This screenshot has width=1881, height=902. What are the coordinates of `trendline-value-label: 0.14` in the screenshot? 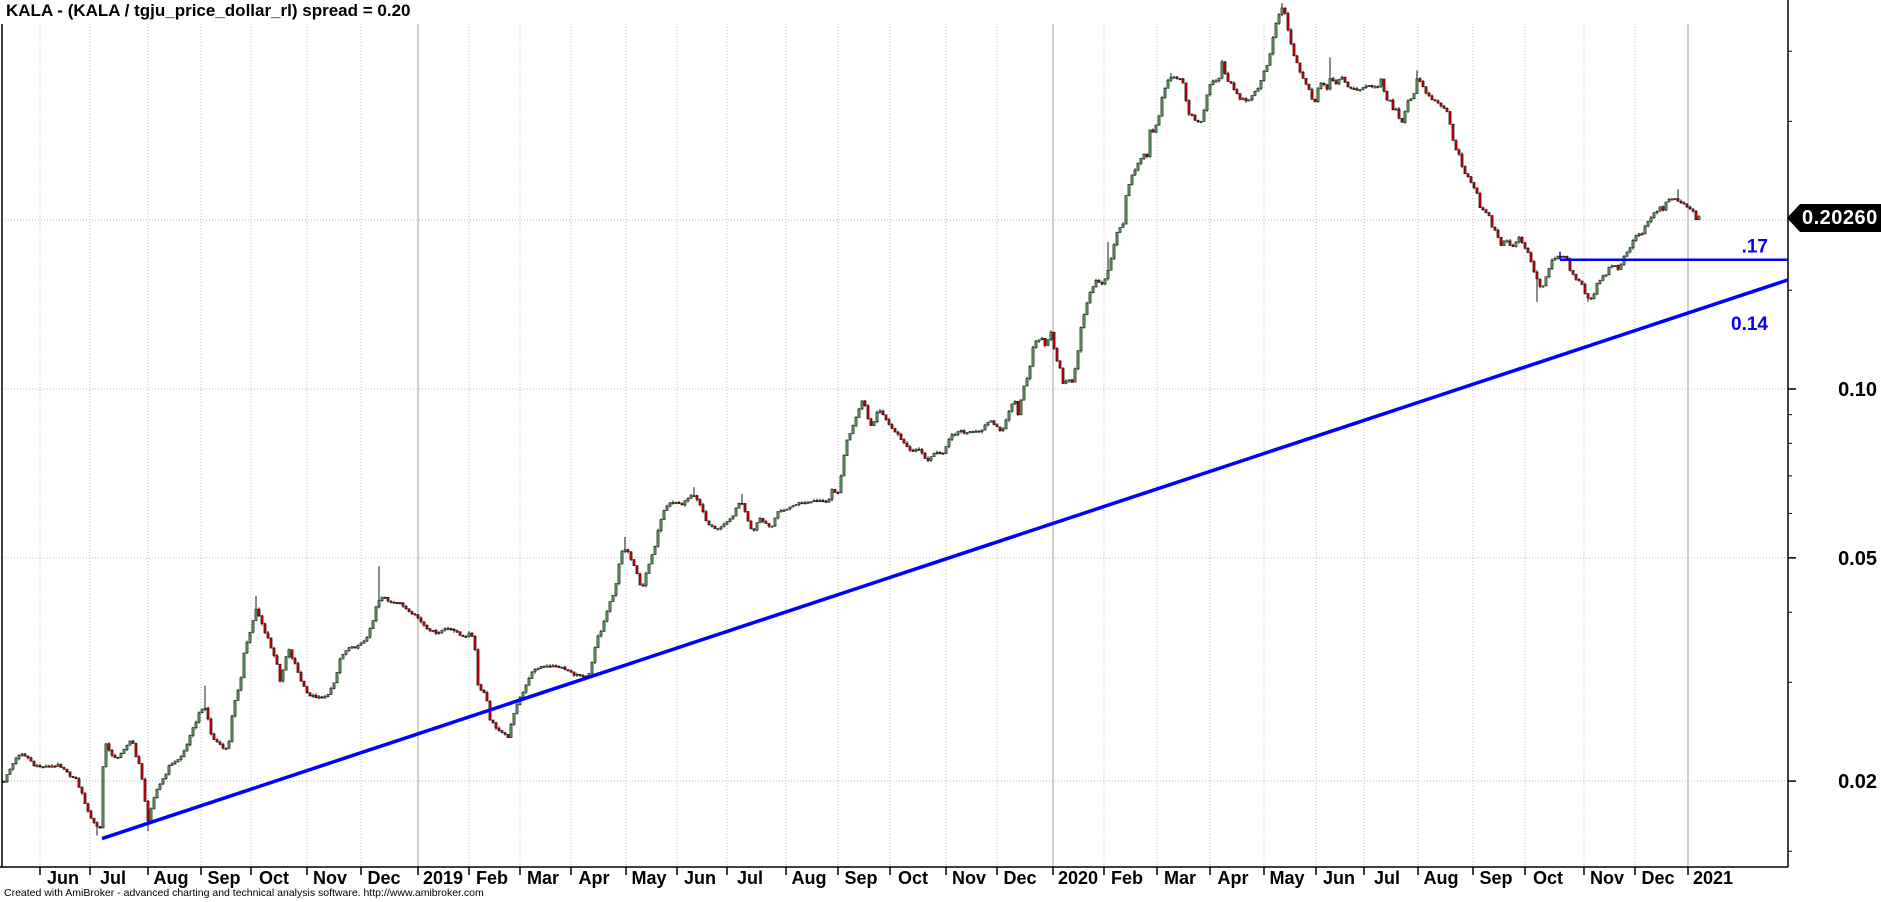 It's located at (1749, 324).